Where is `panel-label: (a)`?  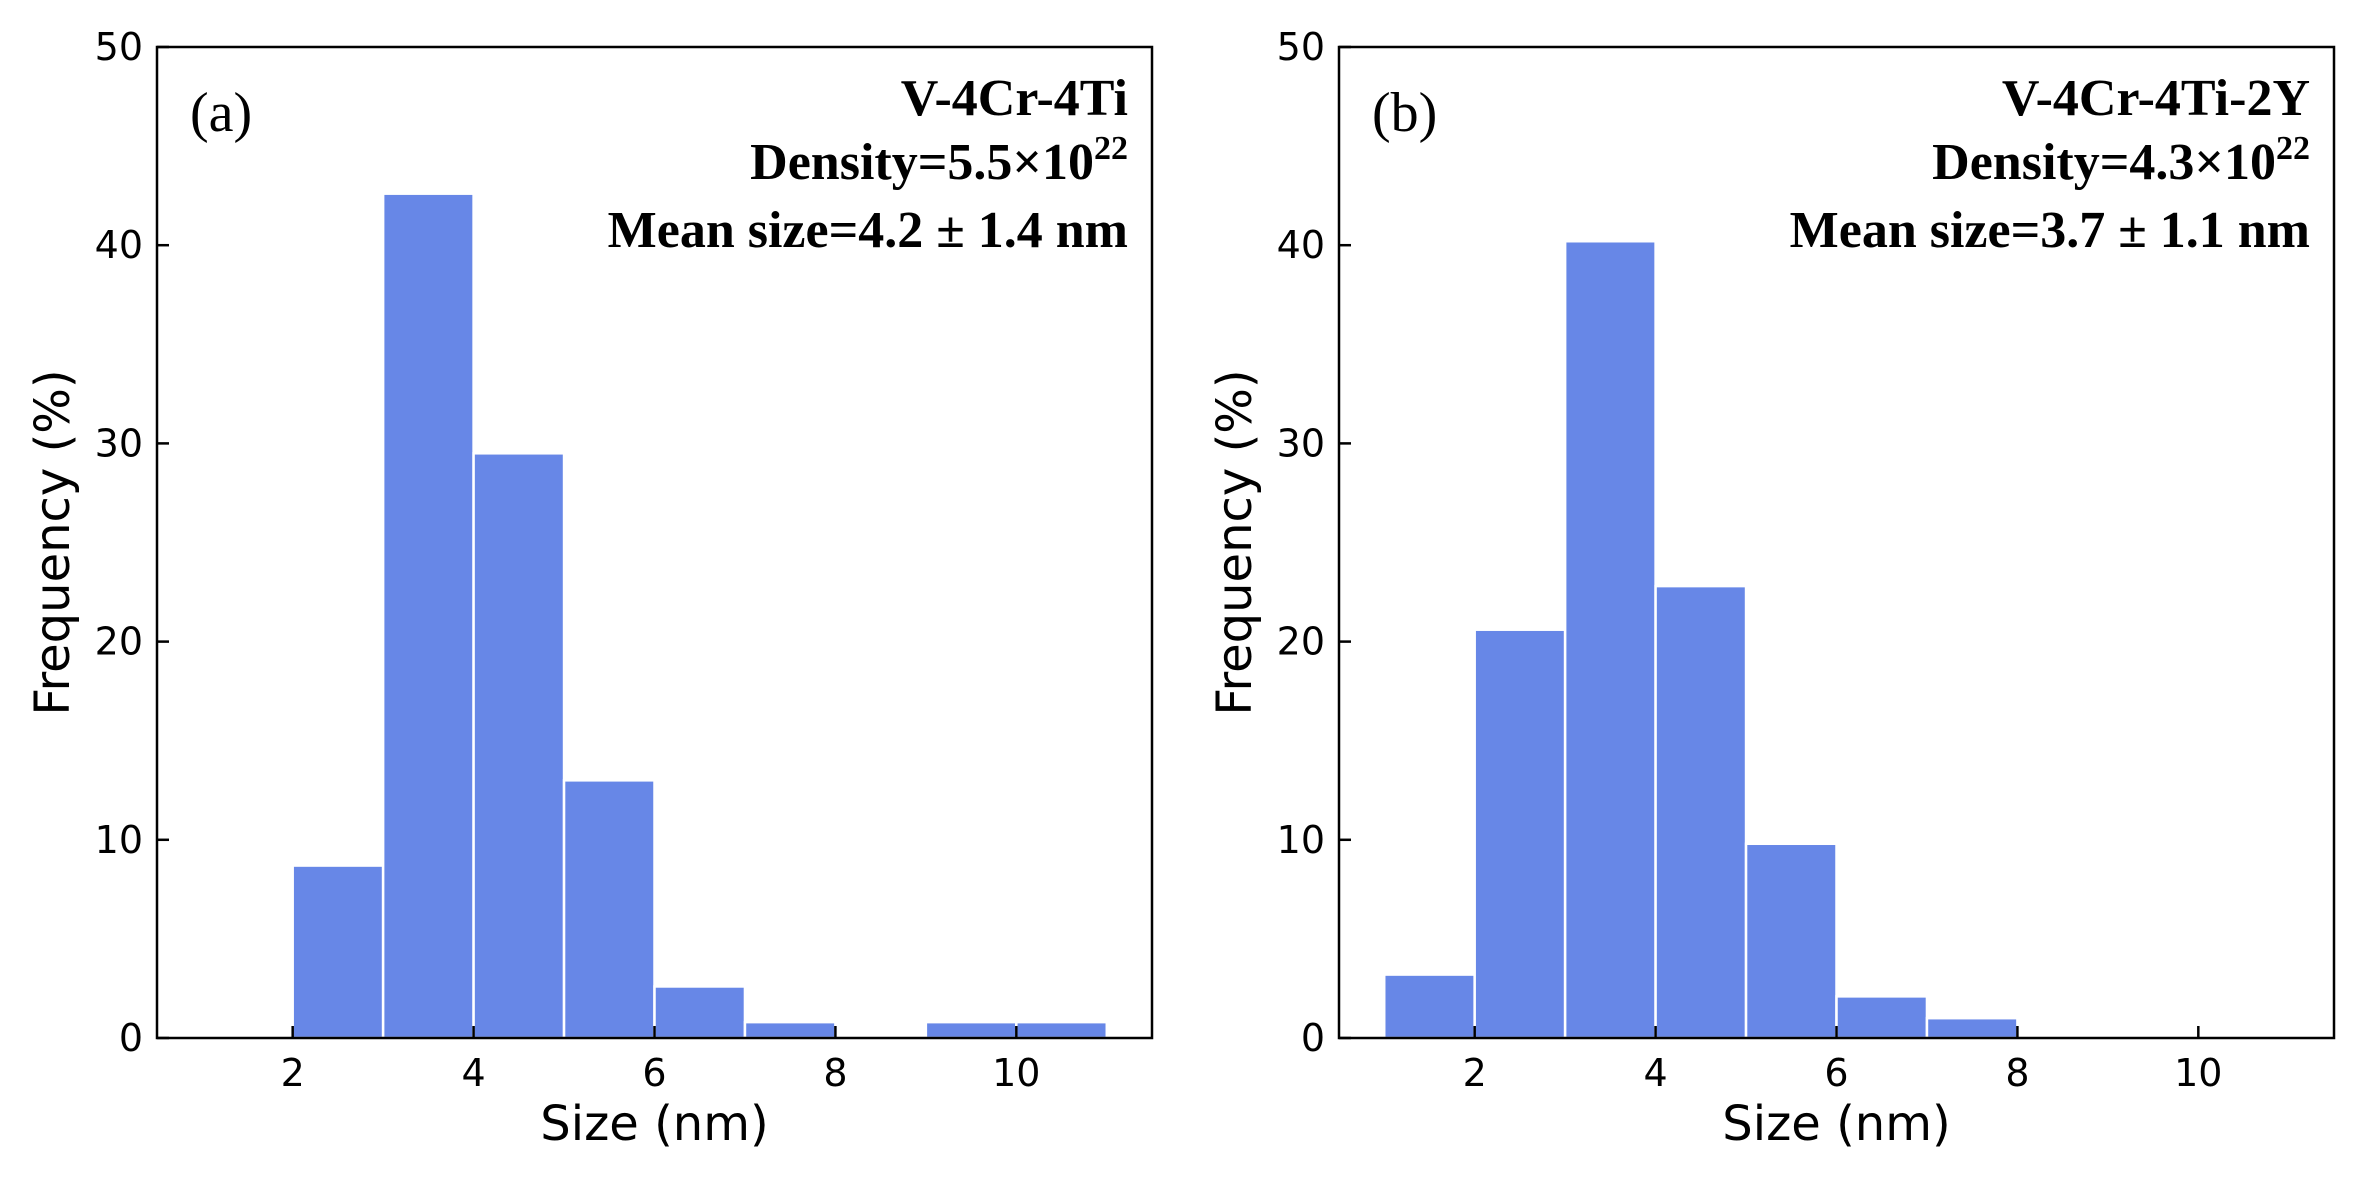
panel-label: (a) is located at coordinates (221, 113).